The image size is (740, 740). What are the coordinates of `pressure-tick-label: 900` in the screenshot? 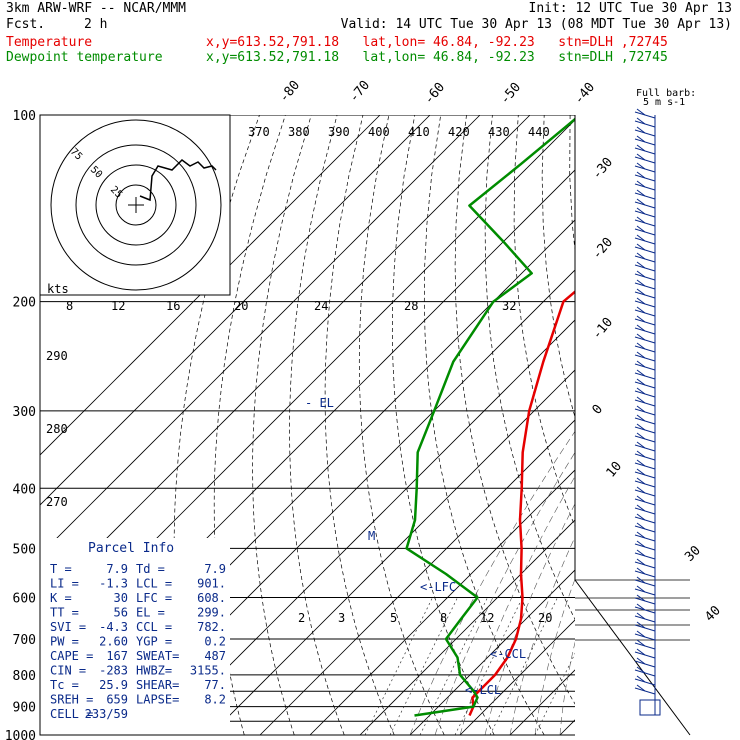 It's located at (24, 708).